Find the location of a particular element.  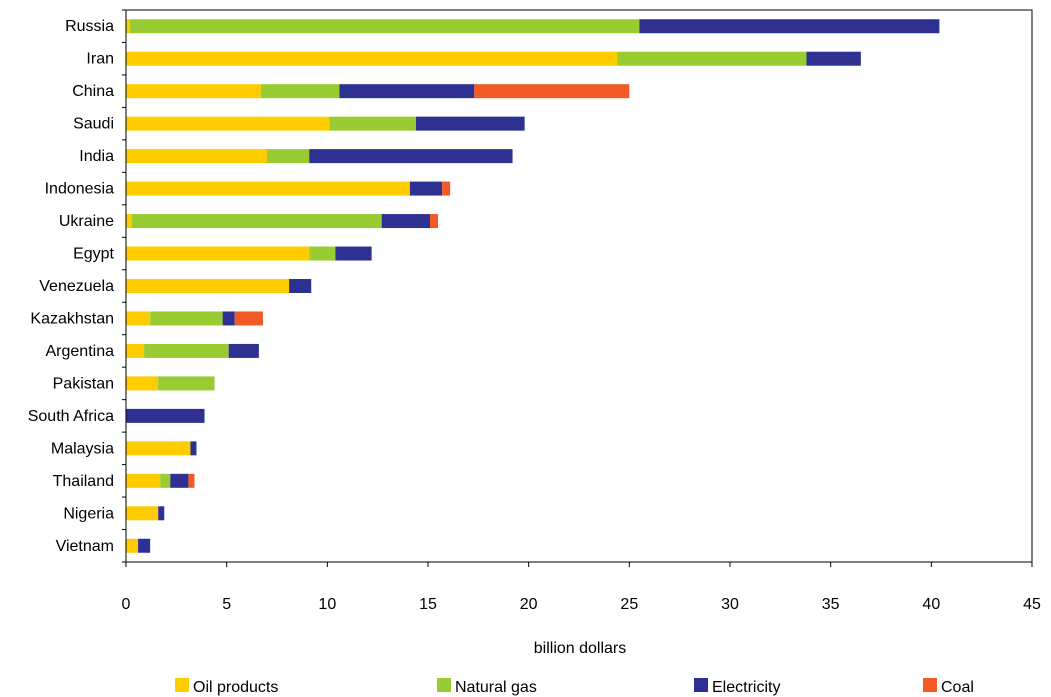

legend: Oil products Natural gas Electricity Coal is located at coordinates (574, 687).